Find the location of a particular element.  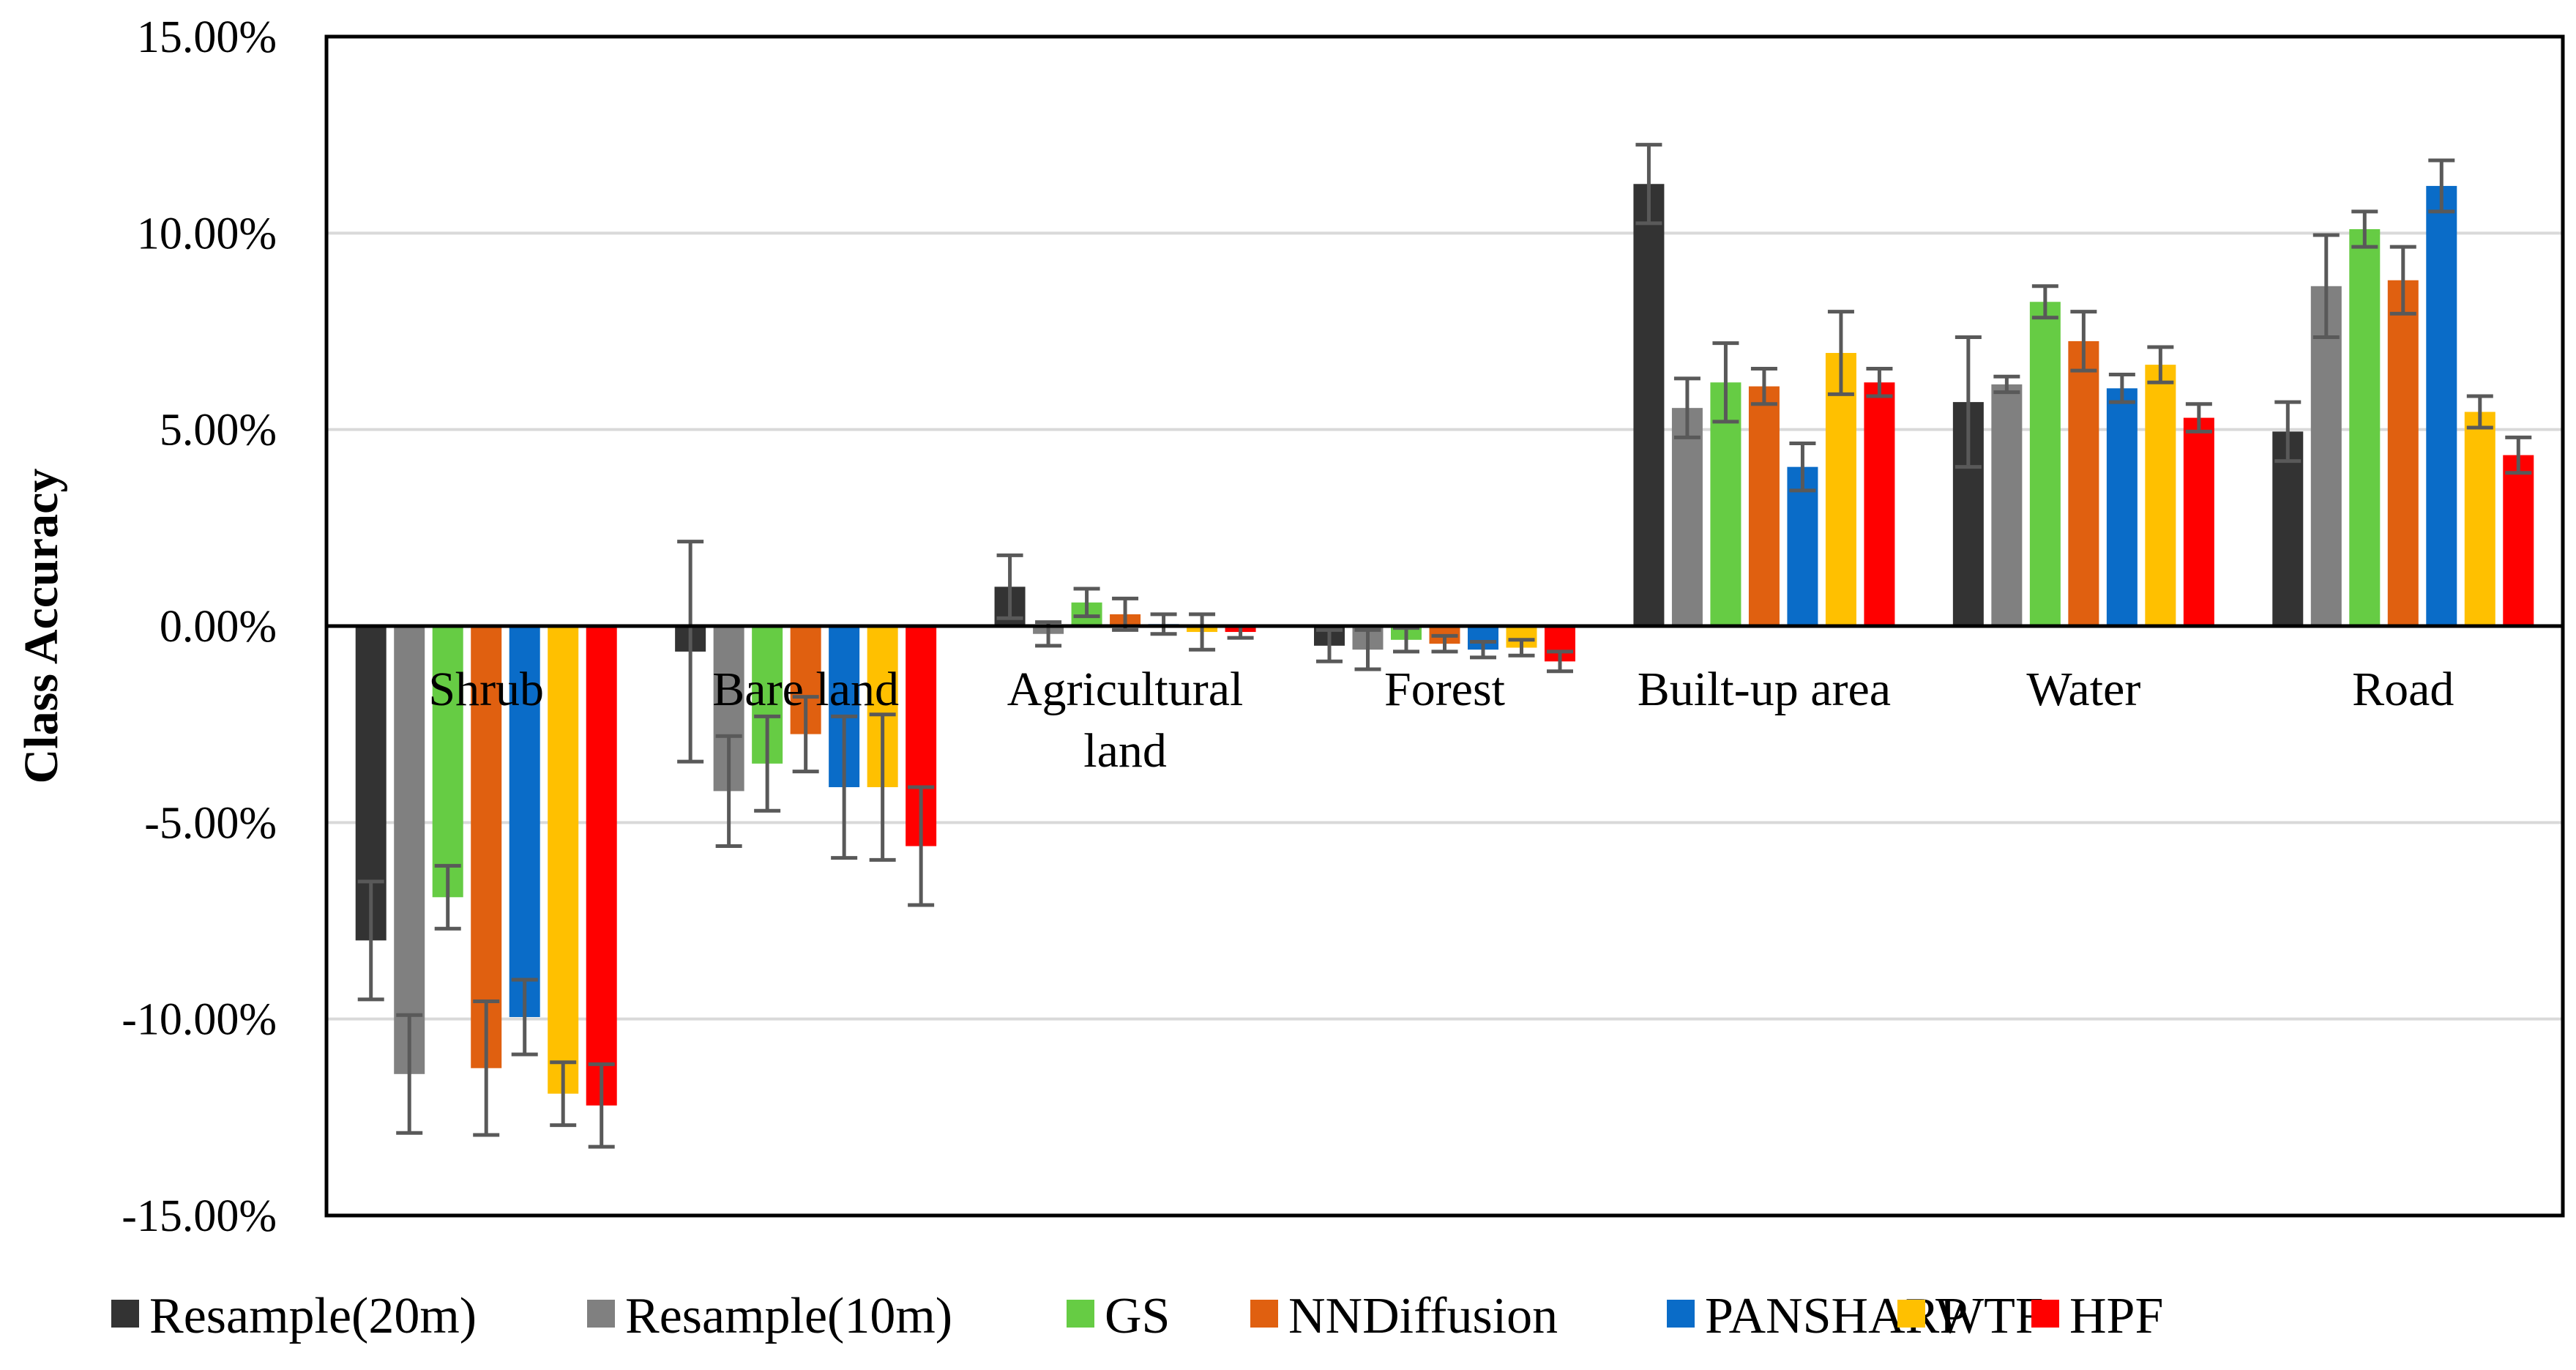

legend-item: NNDiffusion is located at coordinates (1404, 1316).